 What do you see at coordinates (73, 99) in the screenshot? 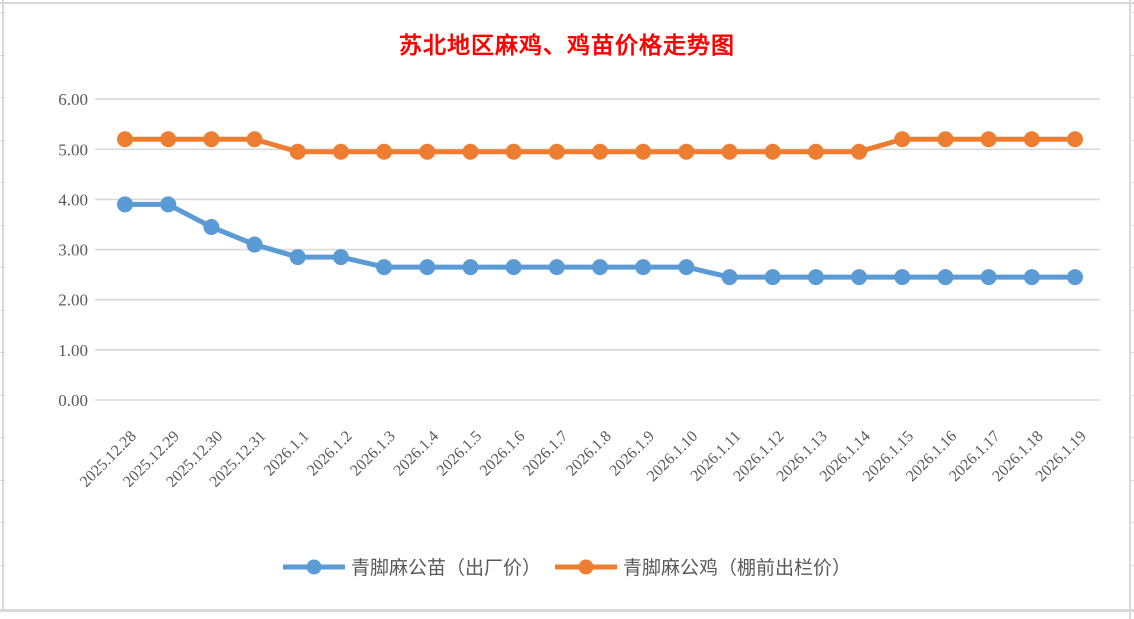
I see `y-axis-label: 6.00` at bounding box center [73, 99].